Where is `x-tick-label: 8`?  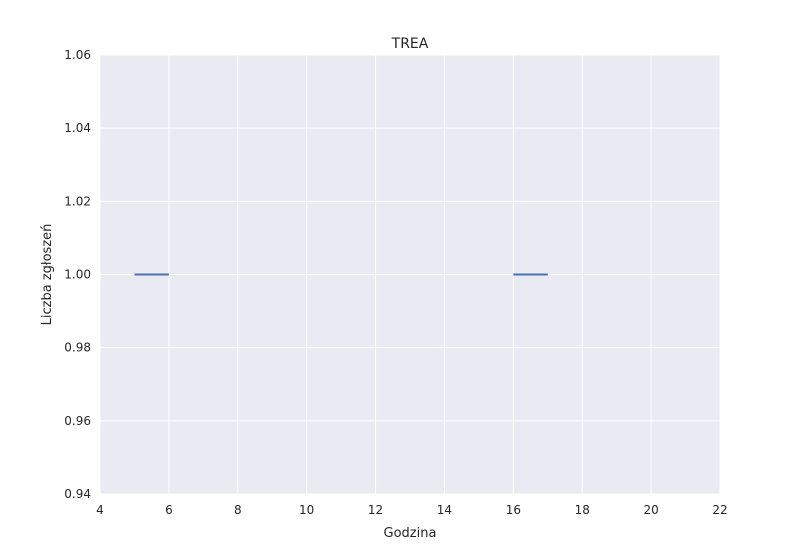
x-tick-label: 8 is located at coordinates (238, 510).